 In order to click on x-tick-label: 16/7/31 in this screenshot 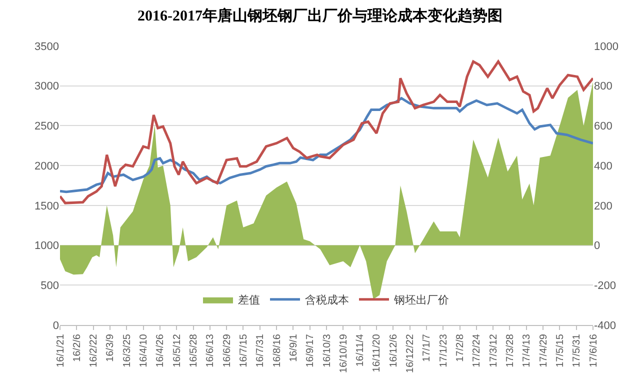, I will do `click(260, 351)`.